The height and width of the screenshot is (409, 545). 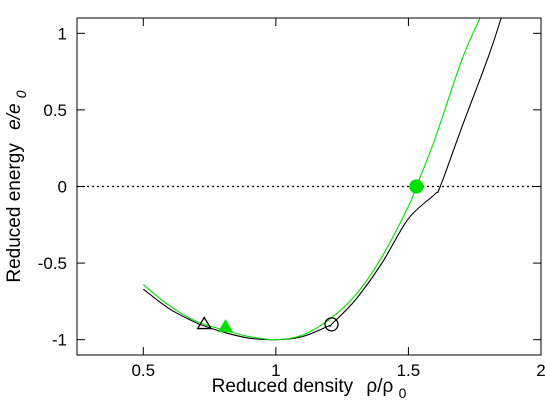 I want to click on x-axis-label: Reduced density ρ/ρ 0, so click(x=309, y=388).